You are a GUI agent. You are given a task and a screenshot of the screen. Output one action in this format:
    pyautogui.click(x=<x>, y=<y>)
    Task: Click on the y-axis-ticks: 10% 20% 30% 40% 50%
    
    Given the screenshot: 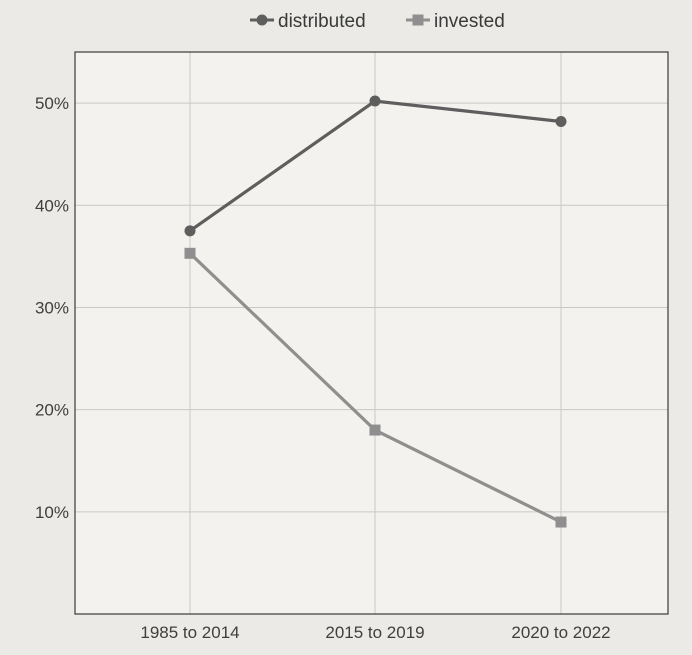 What is the action you would take?
    pyautogui.click(x=52, y=308)
    